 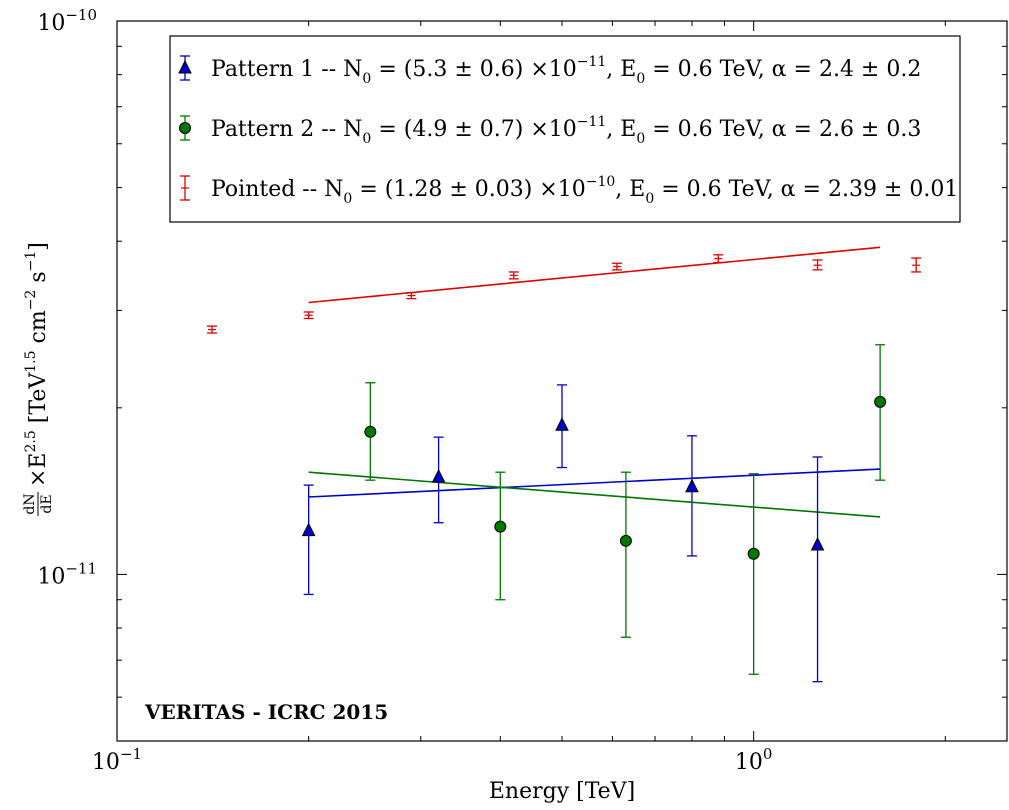 What do you see at coordinates (67, 574) in the screenshot?
I see `y-tick-label-1e-11: 10−11` at bounding box center [67, 574].